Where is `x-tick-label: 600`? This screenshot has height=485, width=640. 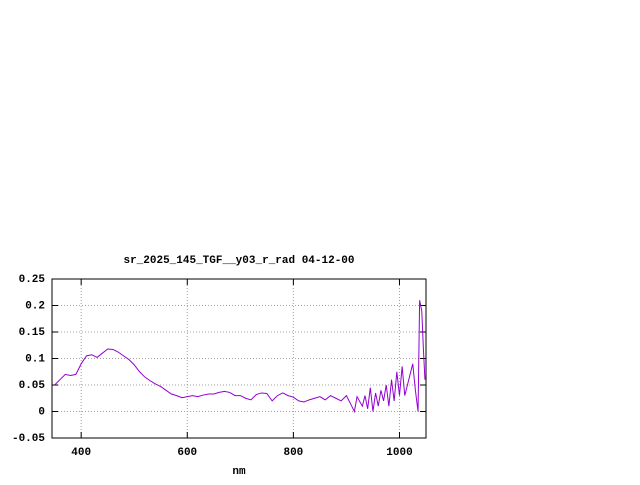
x-tick-label: 600 is located at coordinates (187, 453).